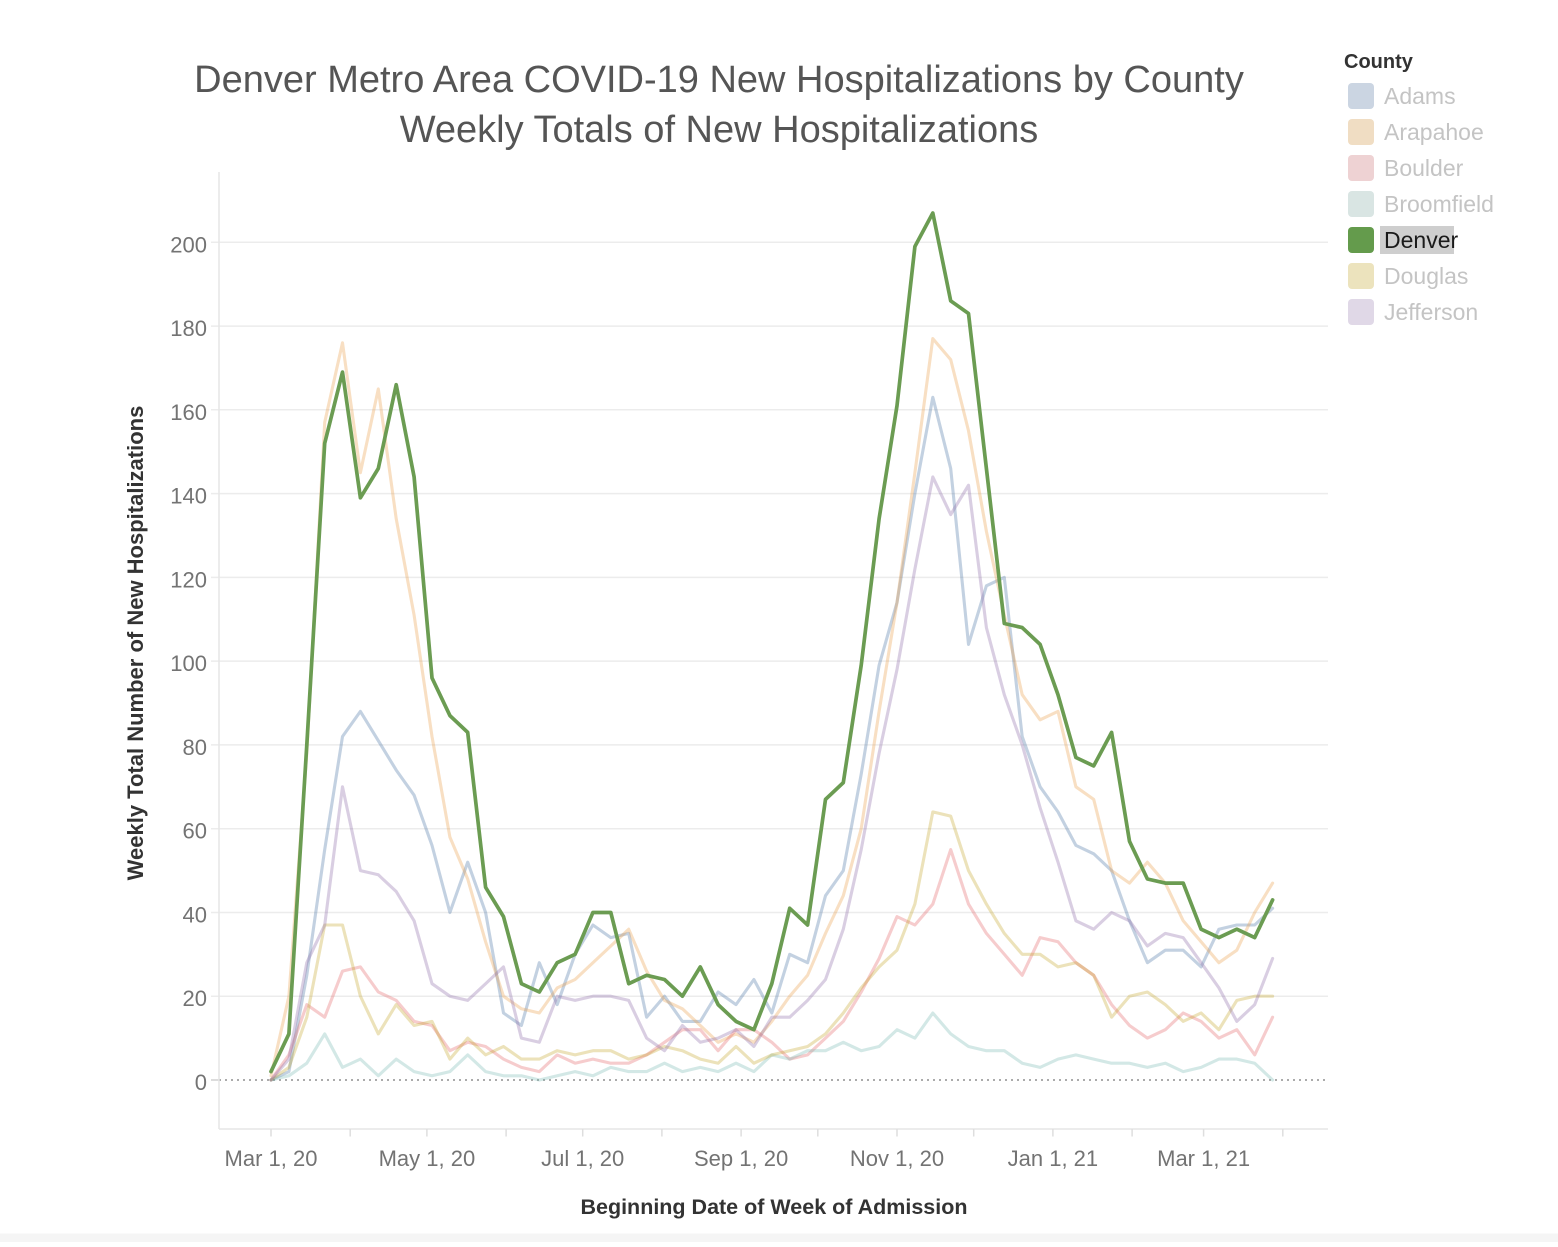 This screenshot has width=1558, height=1247. What do you see at coordinates (201, 1082) in the screenshot?
I see `svg-text: 0` at bounding box center [201, 1082].